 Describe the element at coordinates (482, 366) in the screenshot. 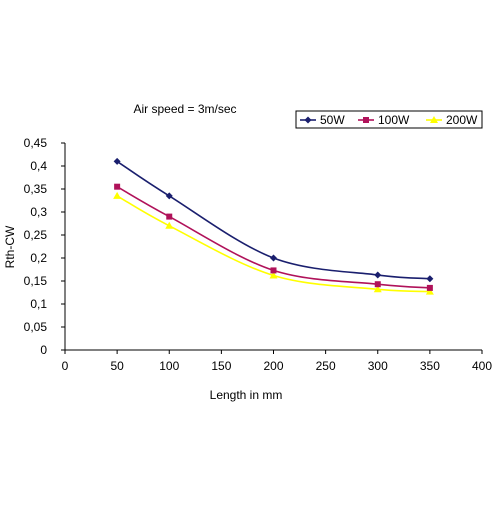

I see `x-tick-label: 400` at that location.